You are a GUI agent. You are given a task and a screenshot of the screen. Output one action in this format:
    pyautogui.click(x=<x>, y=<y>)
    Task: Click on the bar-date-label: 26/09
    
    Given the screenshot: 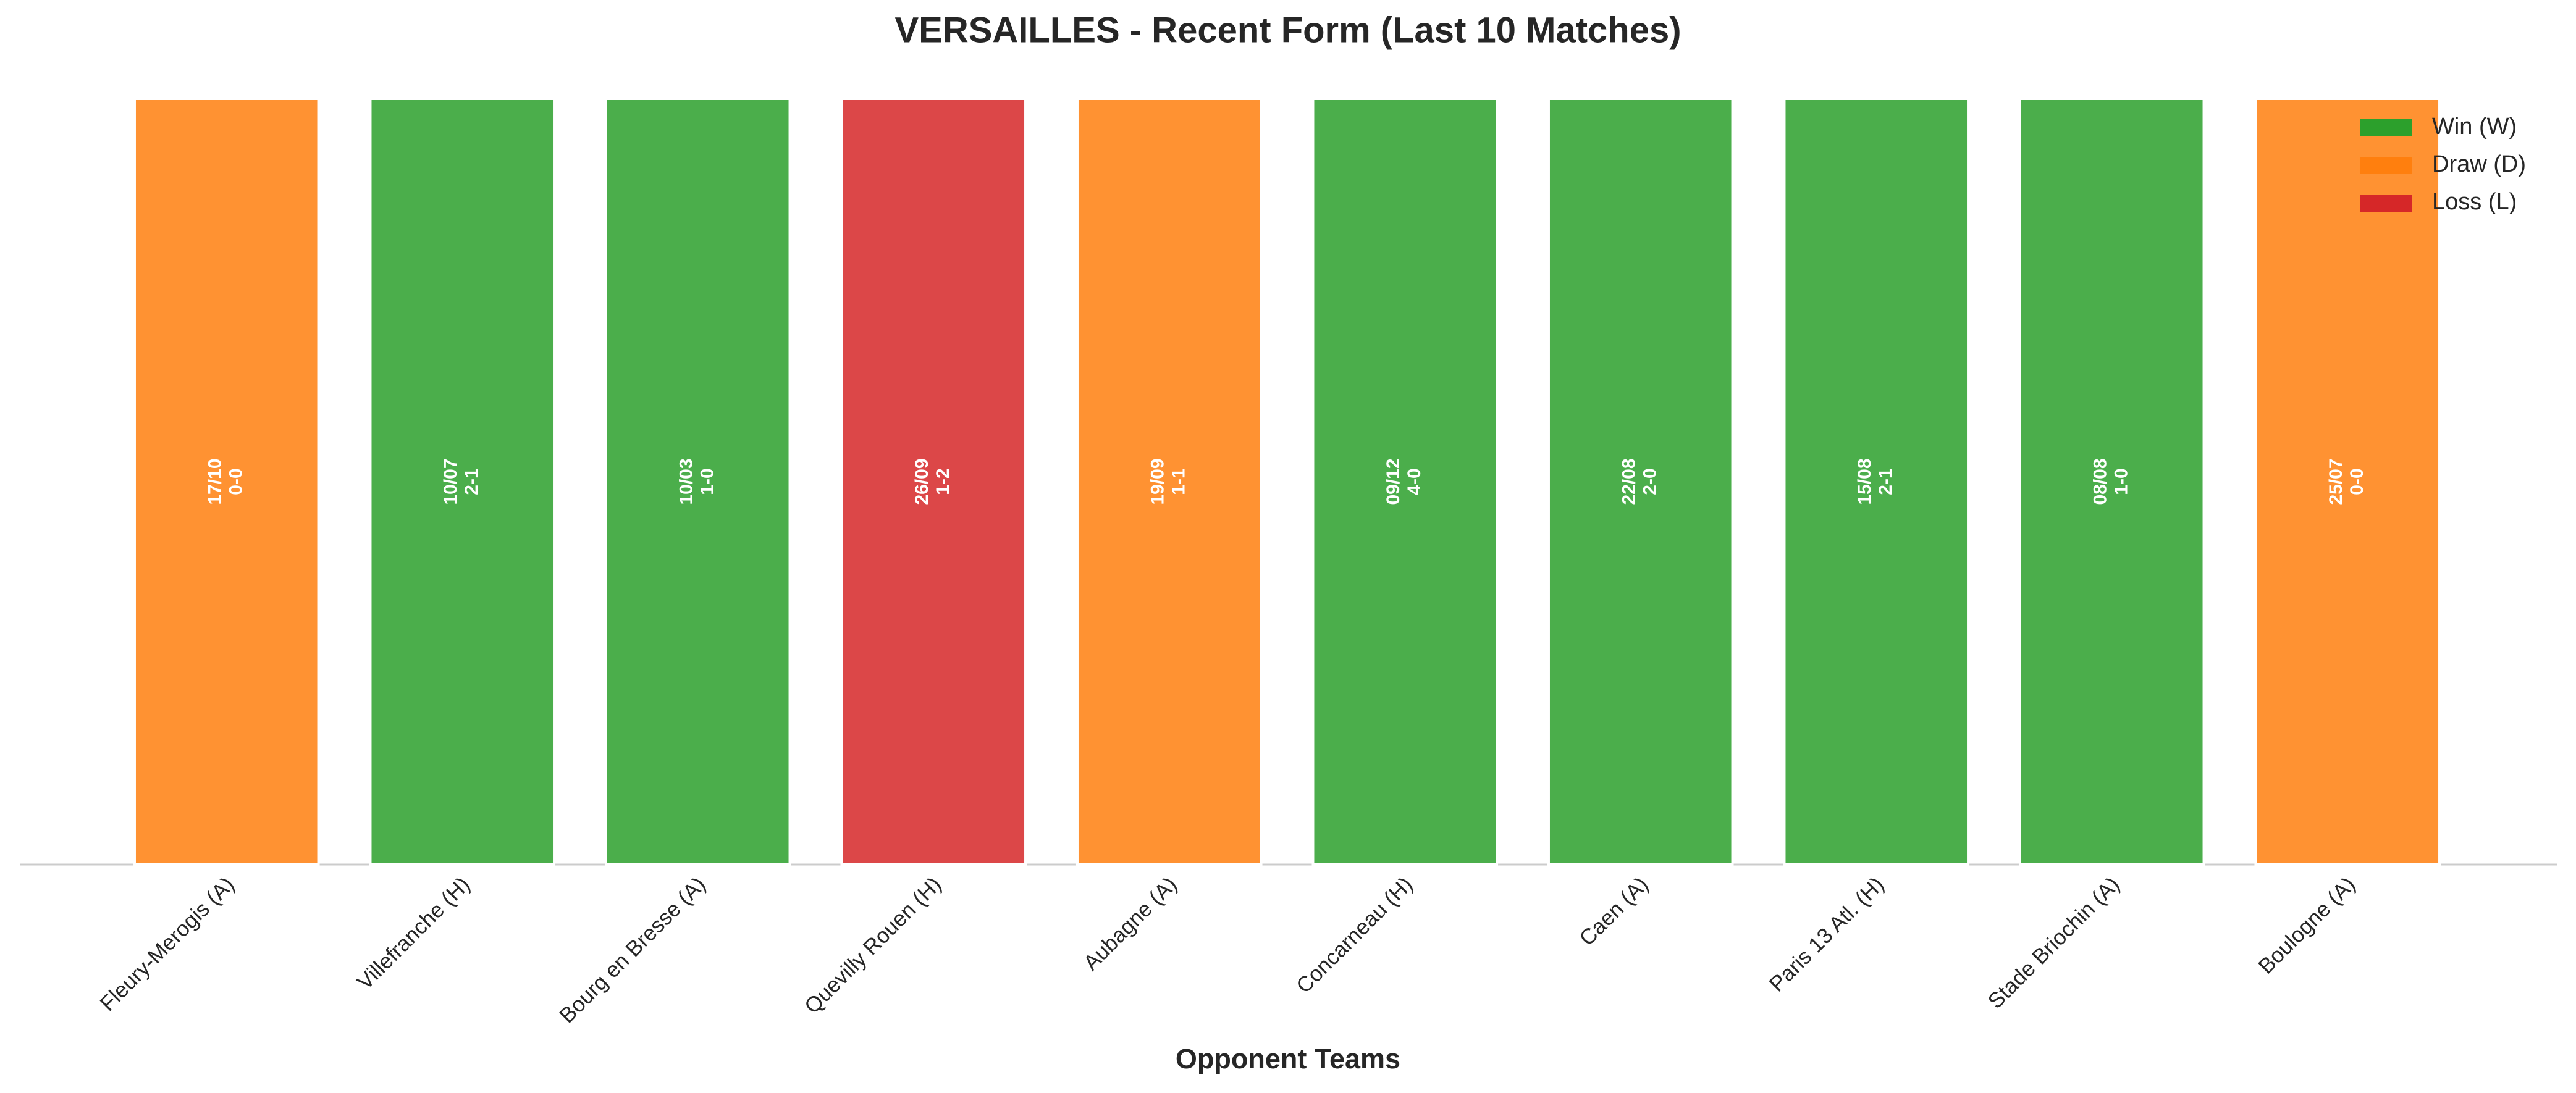 What is the action you would take?
    pyautogui.click(x=922, y=481)
    